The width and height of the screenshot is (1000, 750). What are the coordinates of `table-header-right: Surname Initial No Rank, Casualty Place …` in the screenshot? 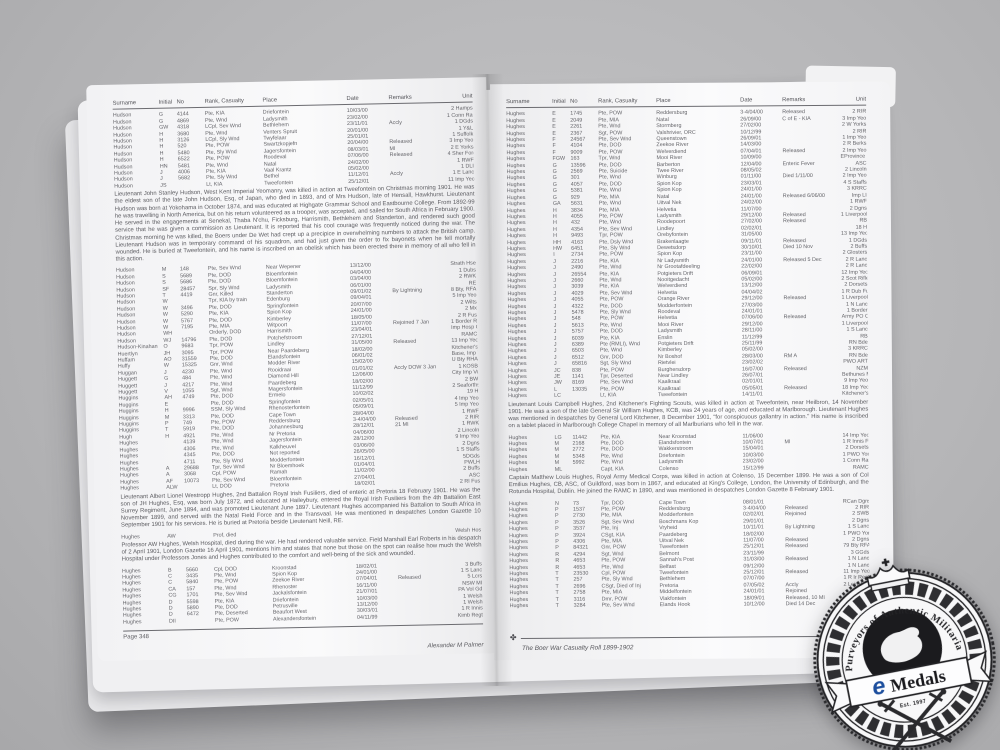 It's located at (686, 102).